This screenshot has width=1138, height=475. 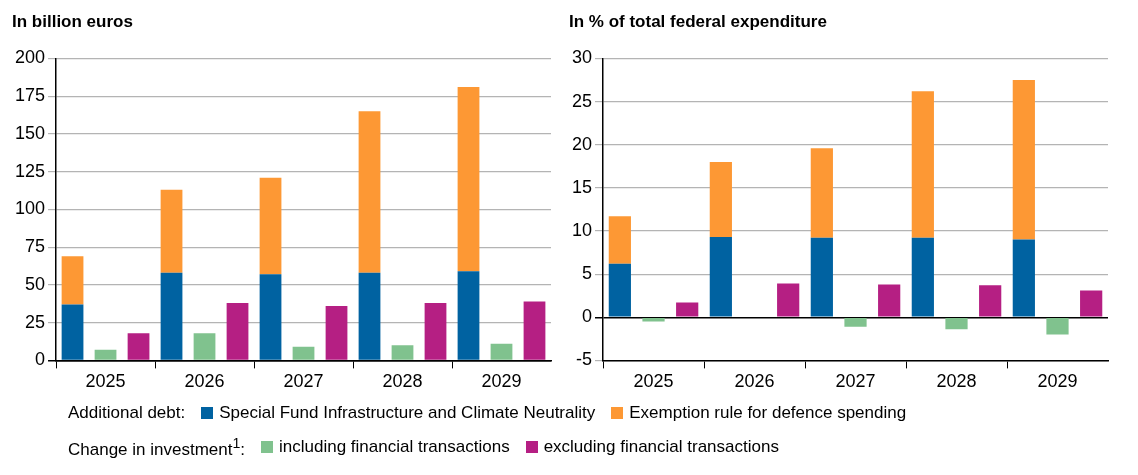 I want to click on legend-label: Exemption rule for defence spending, so click(x=768, y=413).